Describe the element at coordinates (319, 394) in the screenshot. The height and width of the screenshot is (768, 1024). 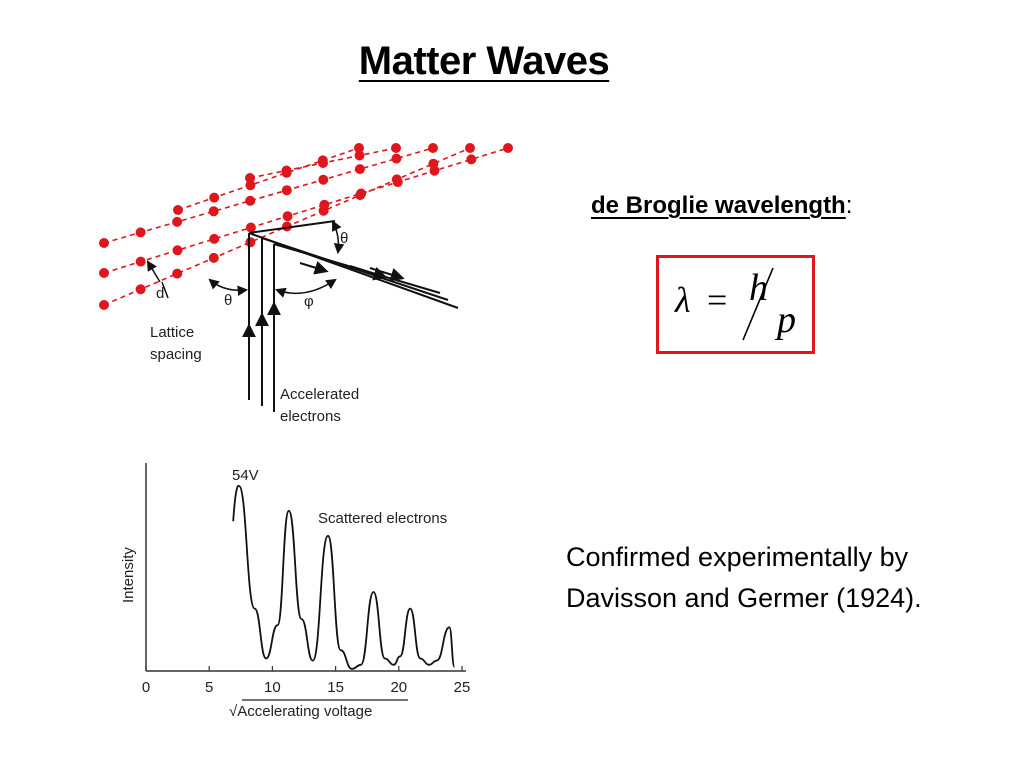
I see `accel-label-line1: Accelerated` at that location.